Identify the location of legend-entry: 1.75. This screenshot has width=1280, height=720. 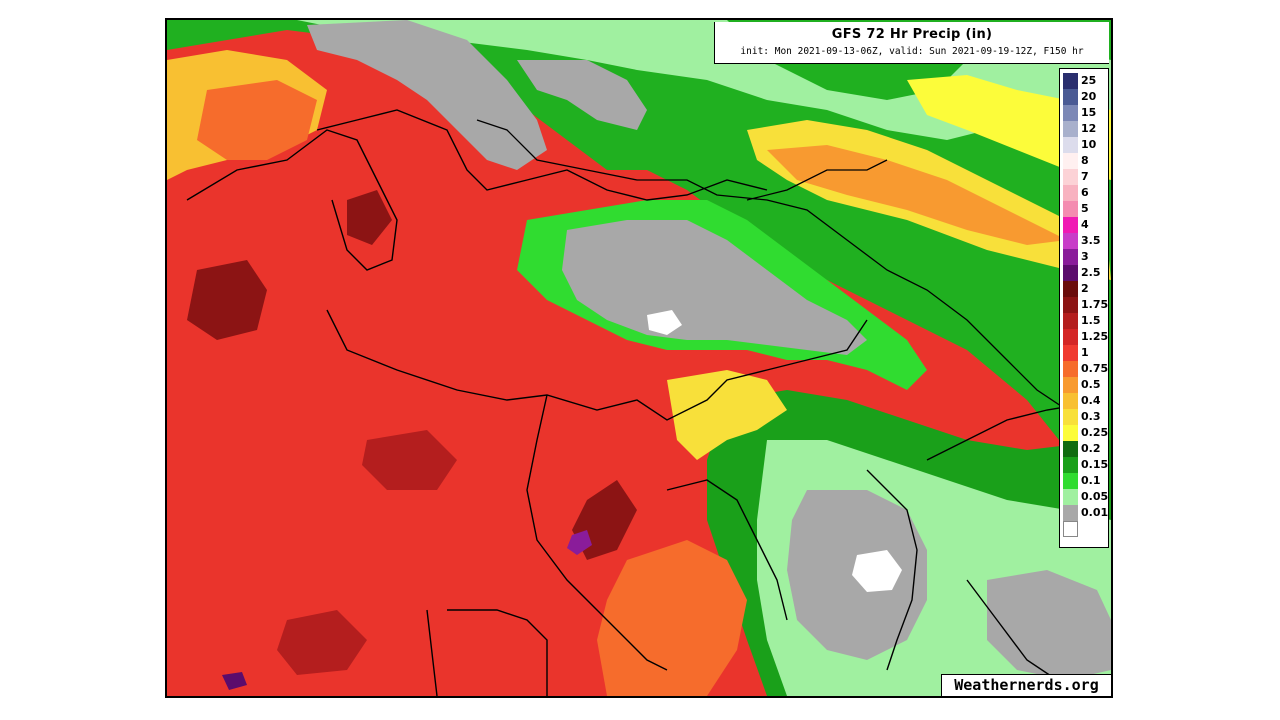
(1085, 305).